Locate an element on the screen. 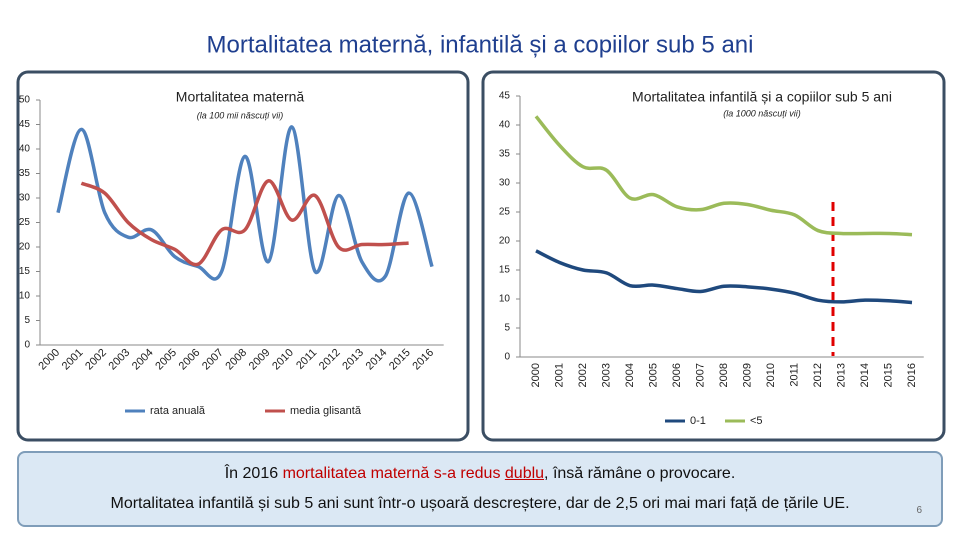  x-tick-label: 2016 is located at coordinates (912, 375).